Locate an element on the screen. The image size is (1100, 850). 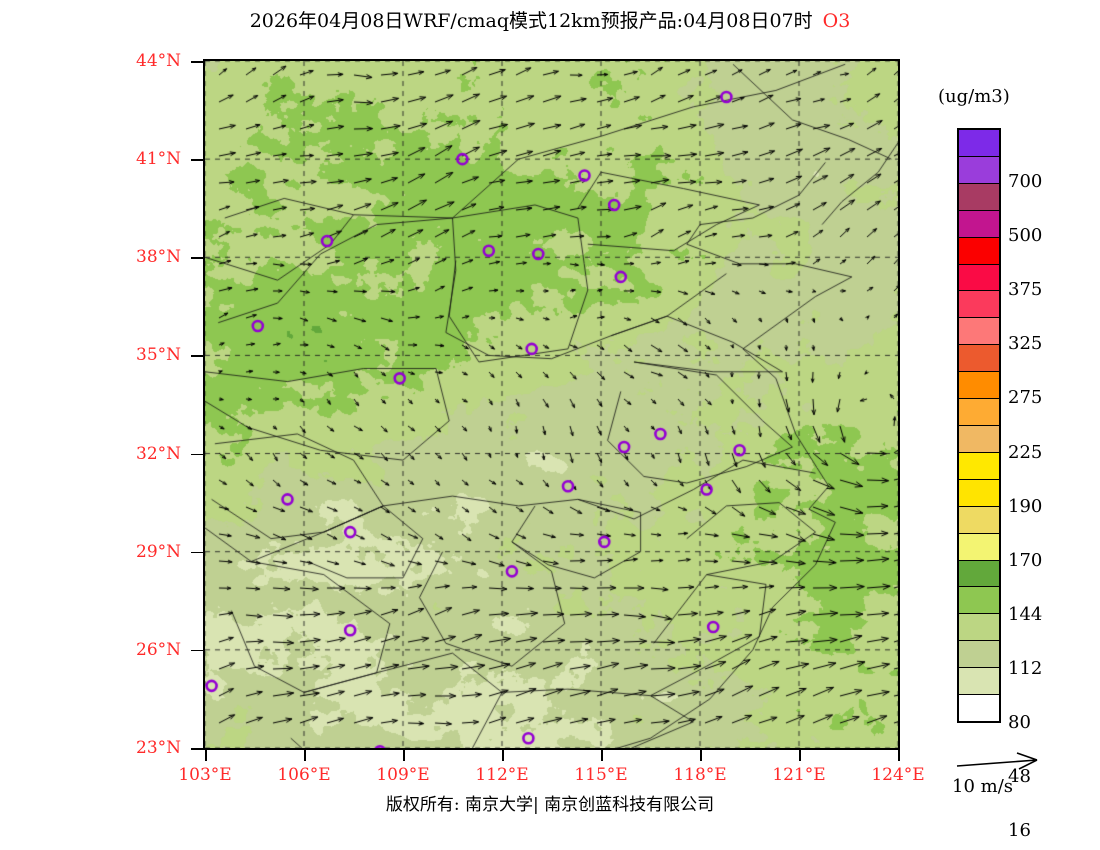
lon-tick-label: 115°E is located at coordinates (601, 775).